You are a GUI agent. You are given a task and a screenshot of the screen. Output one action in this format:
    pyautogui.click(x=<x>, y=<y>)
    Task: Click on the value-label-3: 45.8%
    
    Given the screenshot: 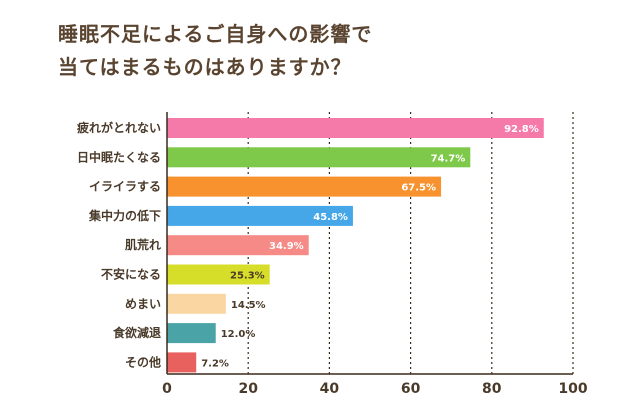 What is the action you would take?
    pyautogui.click(x=330, y=217)
    